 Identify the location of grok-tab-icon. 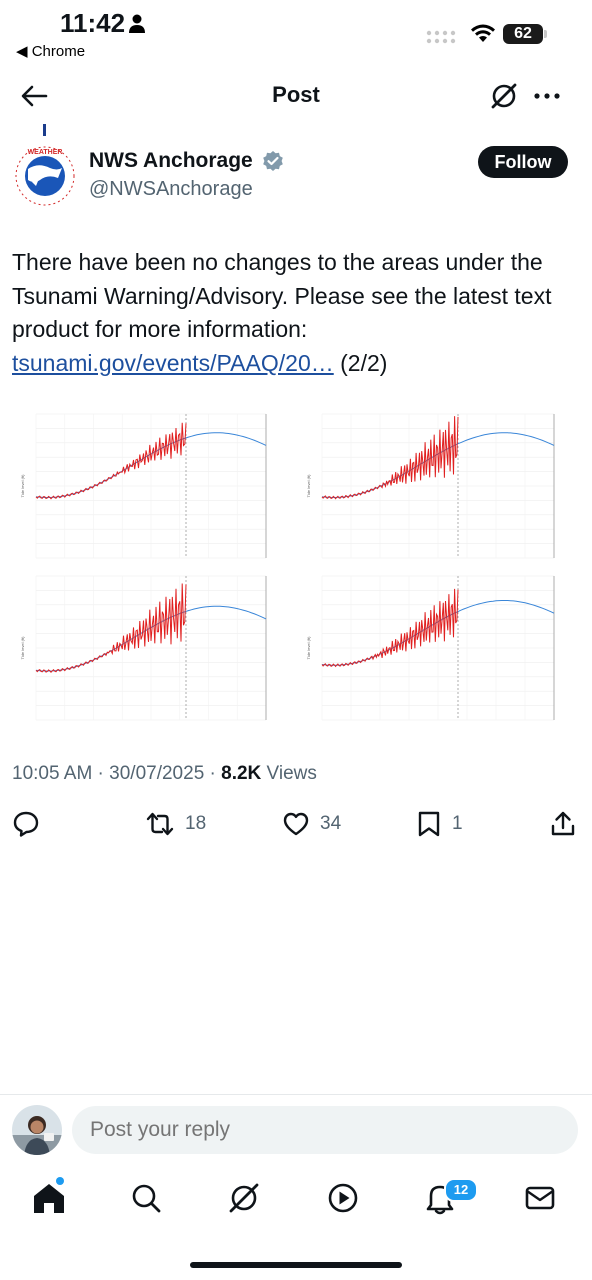
(244, 1198).